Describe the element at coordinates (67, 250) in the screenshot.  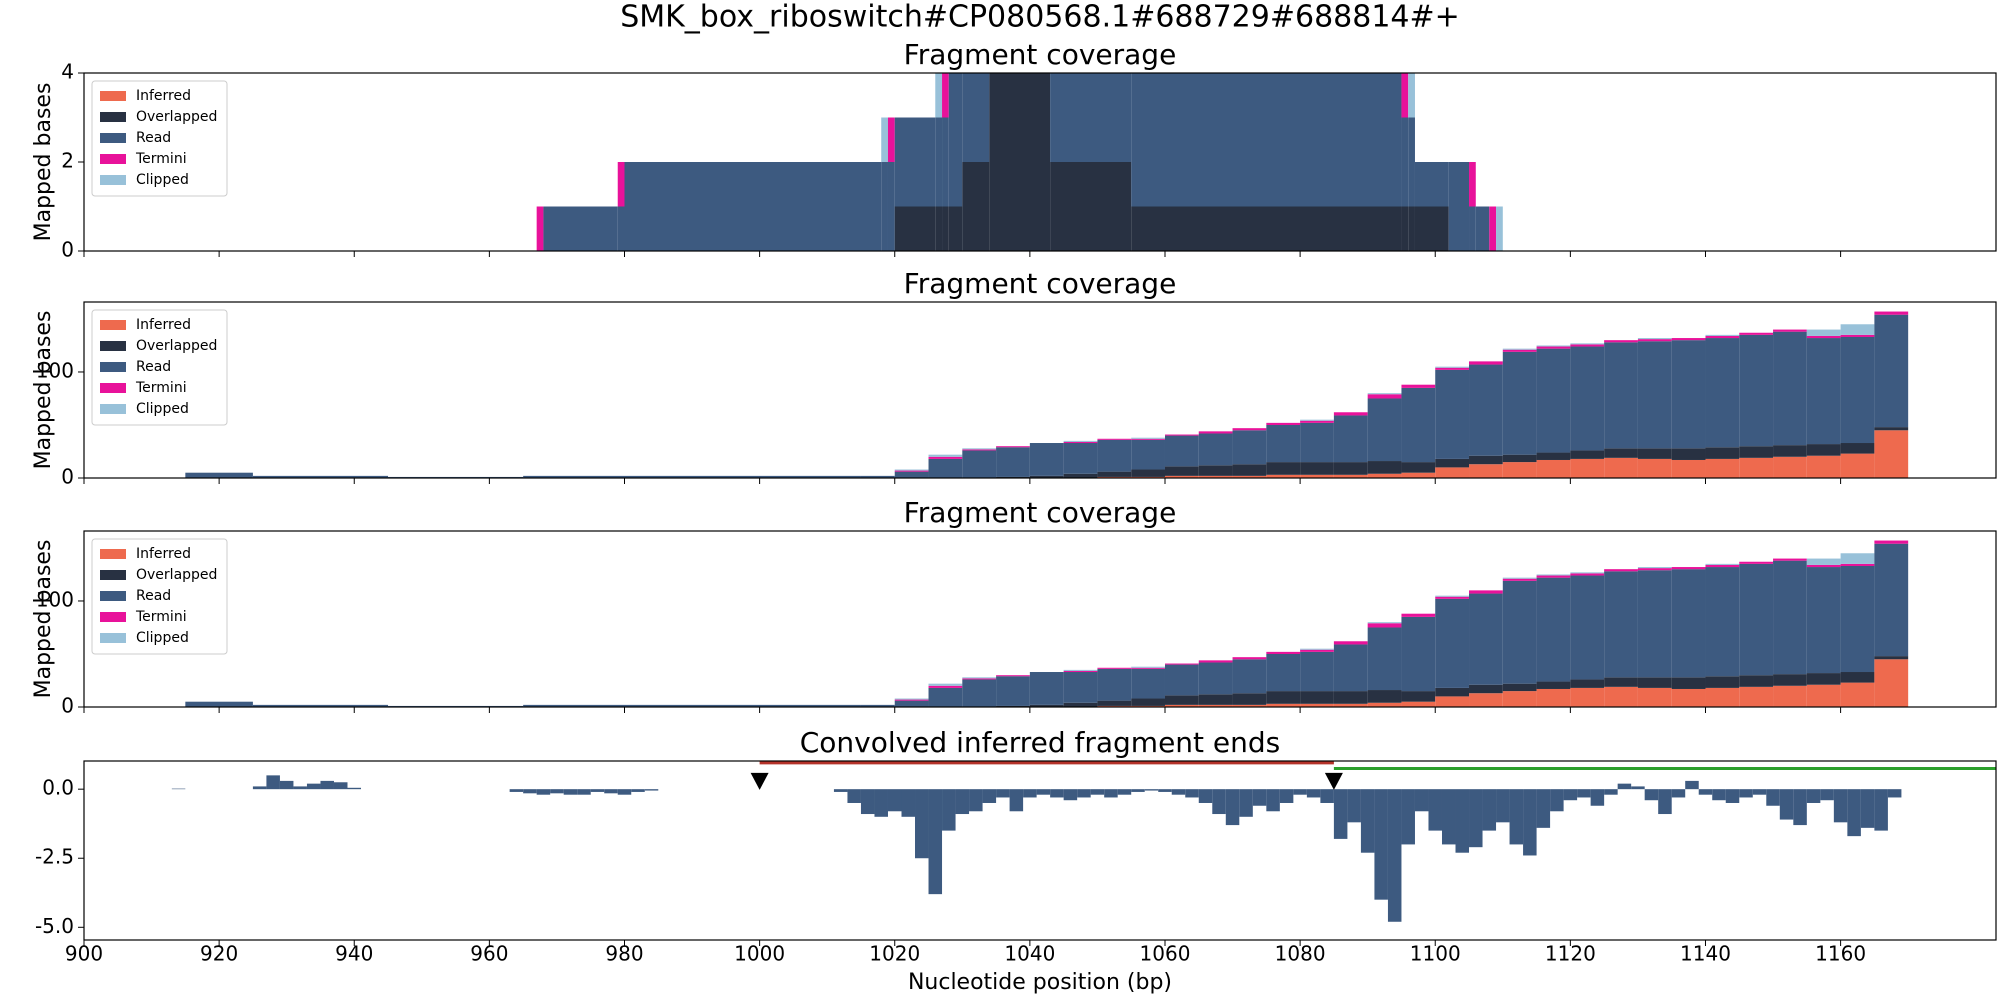
I see `y-tick-label: 0` at that location.